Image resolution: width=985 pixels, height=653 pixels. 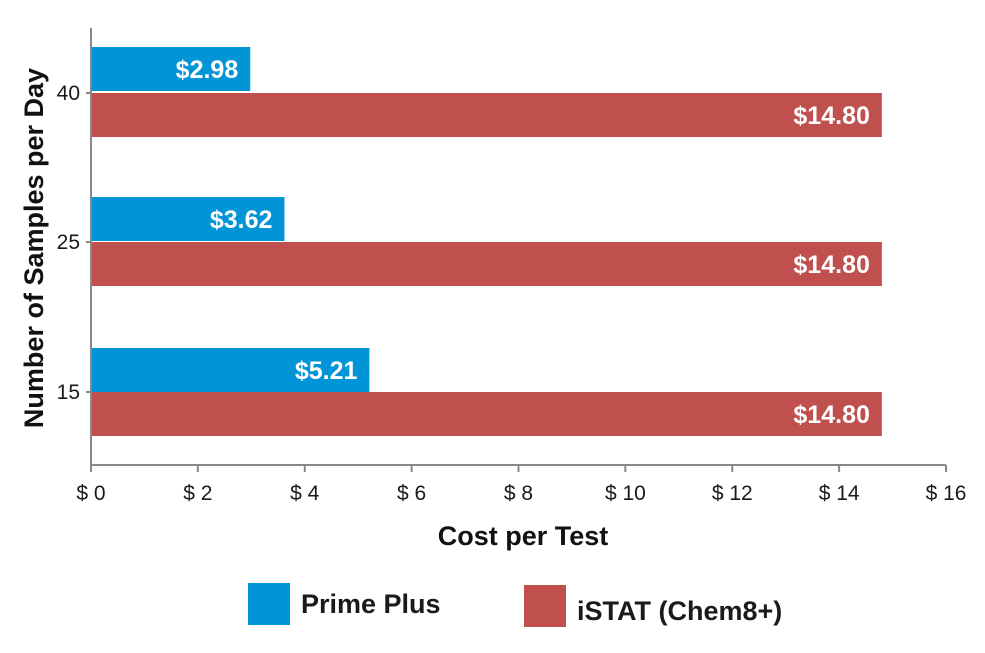 What do you see at coordinates (90, 493) in the screenshot?
I see `x-tick-label-0: $ 0` at bounding box center [90, 493].